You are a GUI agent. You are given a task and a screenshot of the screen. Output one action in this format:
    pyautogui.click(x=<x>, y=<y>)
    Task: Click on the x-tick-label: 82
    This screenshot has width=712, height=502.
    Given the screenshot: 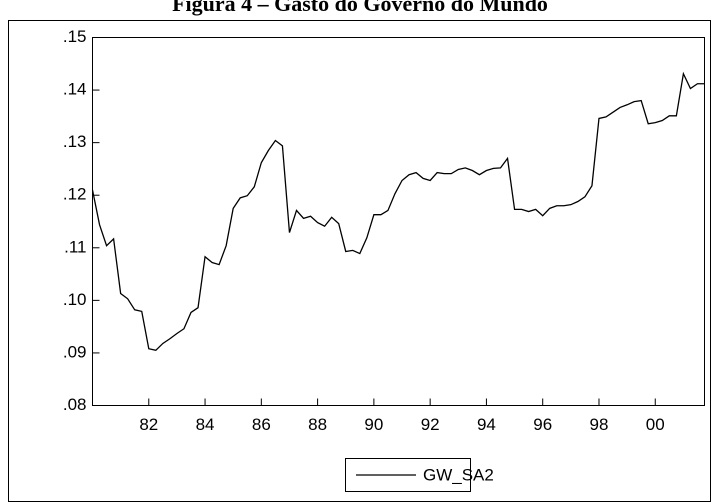 What is the action you would take?
    pyautogui.click(x=148, y=424)
    